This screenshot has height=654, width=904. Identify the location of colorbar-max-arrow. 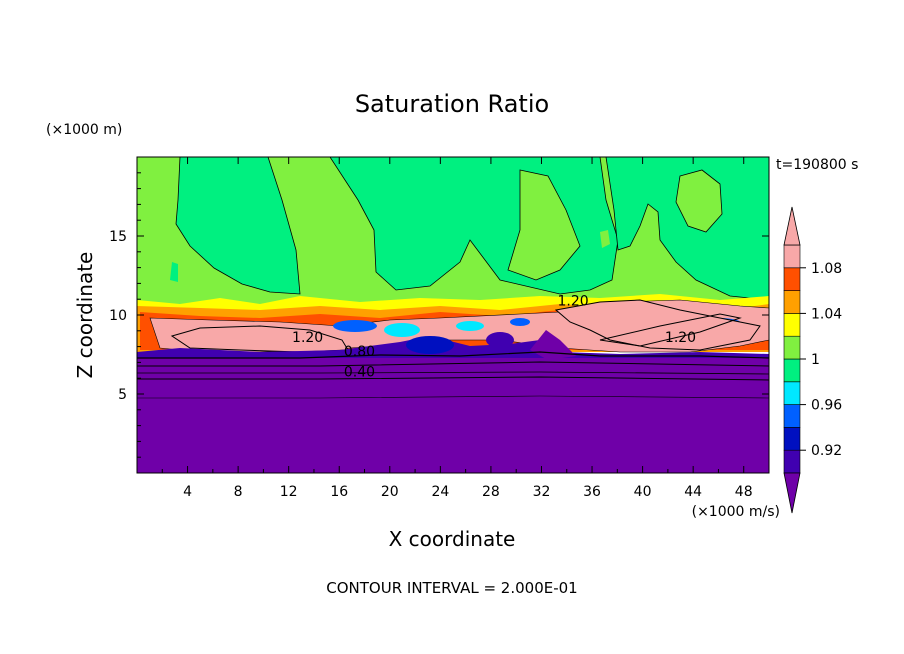
(792, 226).